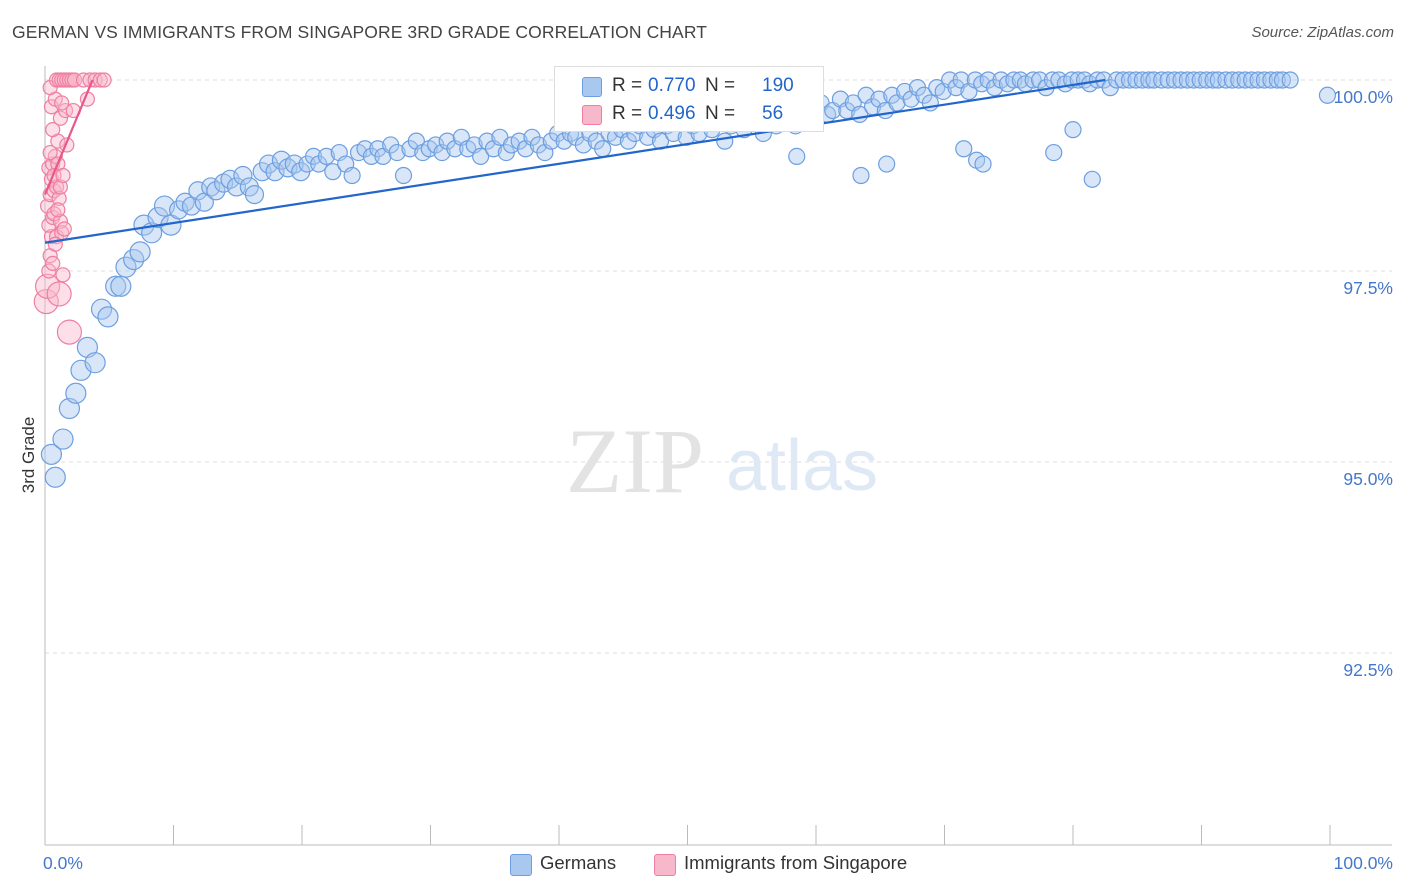 The width and height of the screenshot is (1406, 892). Describe the element at coordinates (672, 85) in the screenshot. I see `legend-r-value: 0.770` at that location.